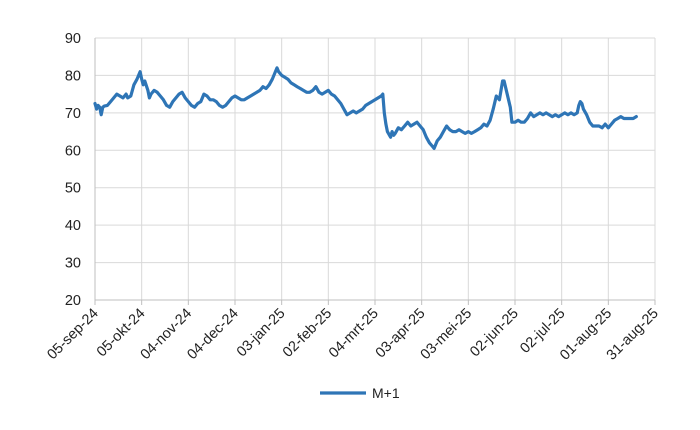 This screenshot has width=700, height=430. I want to click on x-tick-label: 04-mrt-25, so click(354, 334).